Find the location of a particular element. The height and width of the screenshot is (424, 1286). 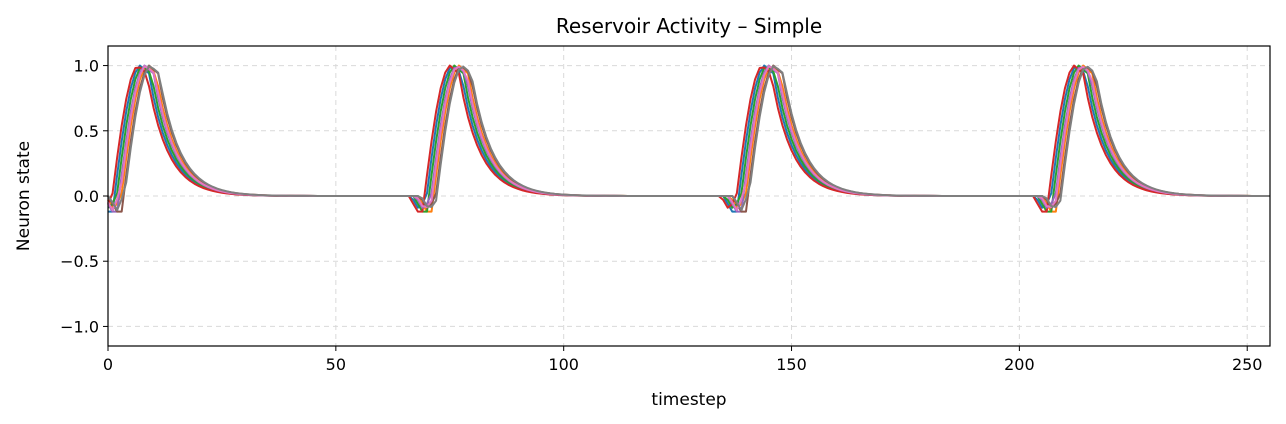

x-tick-label: 0 is located at coordinates (108, 364).